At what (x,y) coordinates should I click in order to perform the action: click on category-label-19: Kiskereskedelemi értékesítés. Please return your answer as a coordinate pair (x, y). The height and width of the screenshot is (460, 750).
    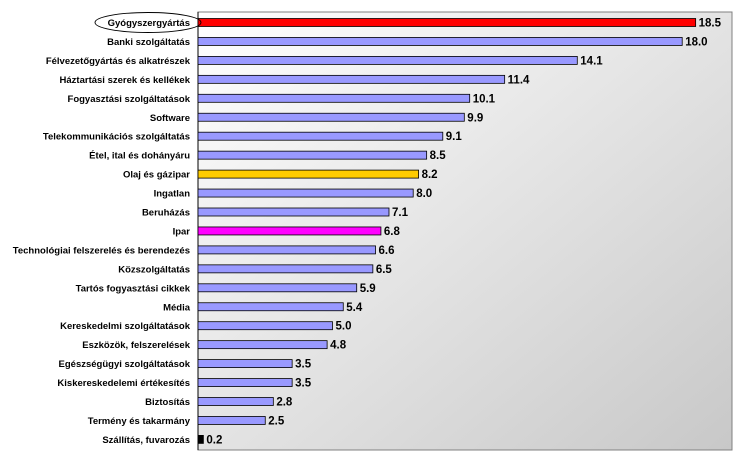
    Looking at the image, I should click on (123, 383).